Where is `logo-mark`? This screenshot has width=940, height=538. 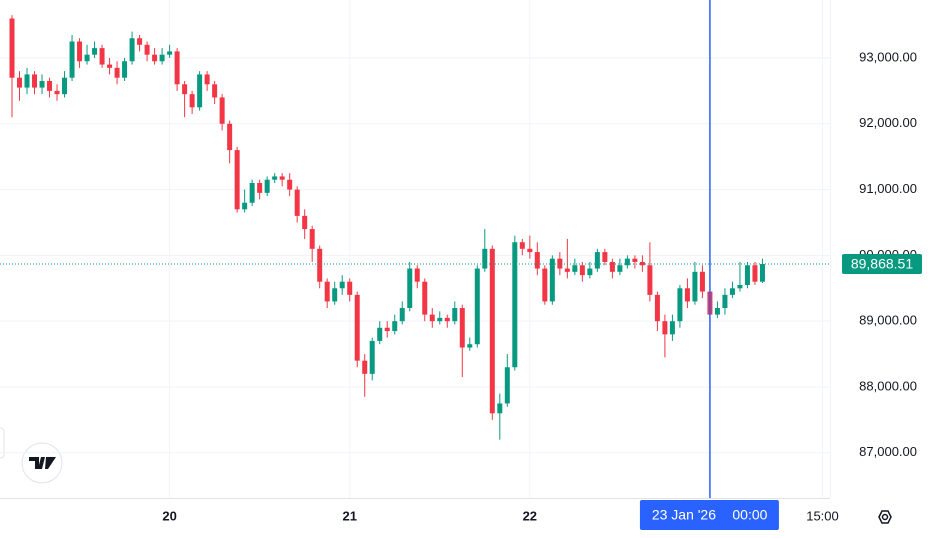
logo-mark is located at coordinates (42, 463).